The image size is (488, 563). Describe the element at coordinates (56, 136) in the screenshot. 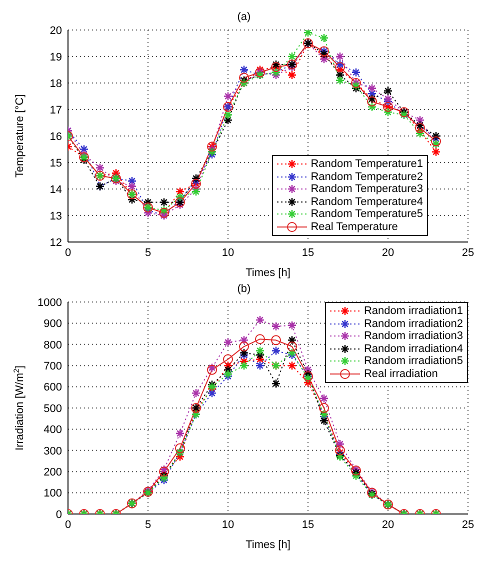

I see `y-tick-label: 16` at that location.